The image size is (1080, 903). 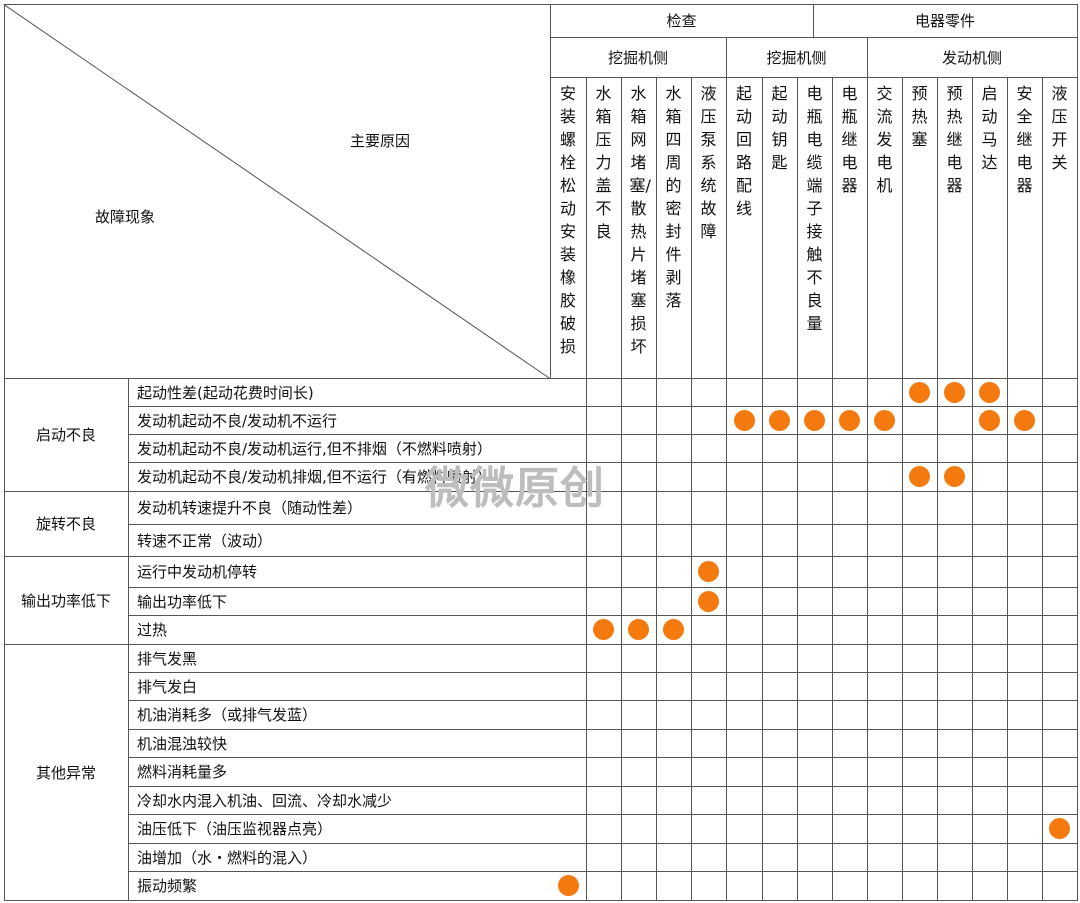 What do you see at coordinates (65, 524) in the screenshot?
I see `category-label: 旋转不良` at bounding box center [65, 524].